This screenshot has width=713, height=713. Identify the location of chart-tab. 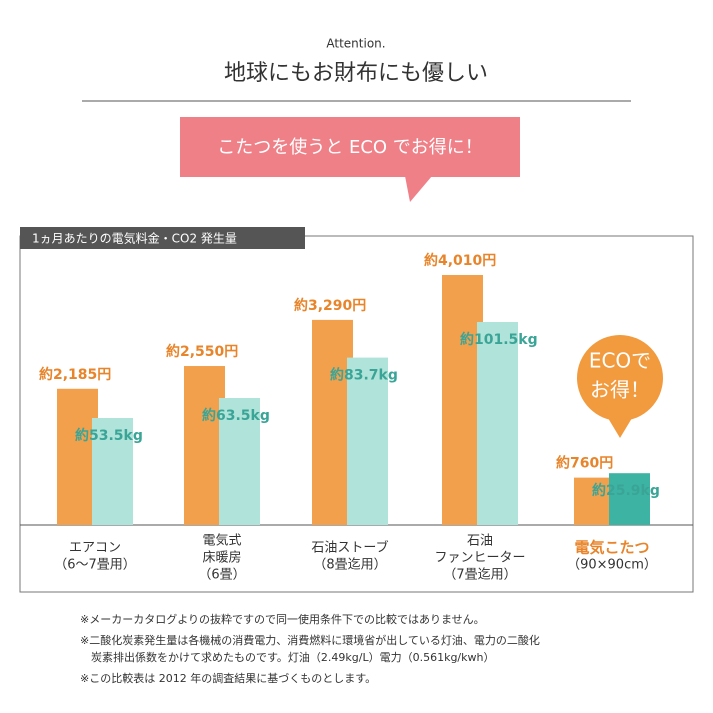
(162, 238).